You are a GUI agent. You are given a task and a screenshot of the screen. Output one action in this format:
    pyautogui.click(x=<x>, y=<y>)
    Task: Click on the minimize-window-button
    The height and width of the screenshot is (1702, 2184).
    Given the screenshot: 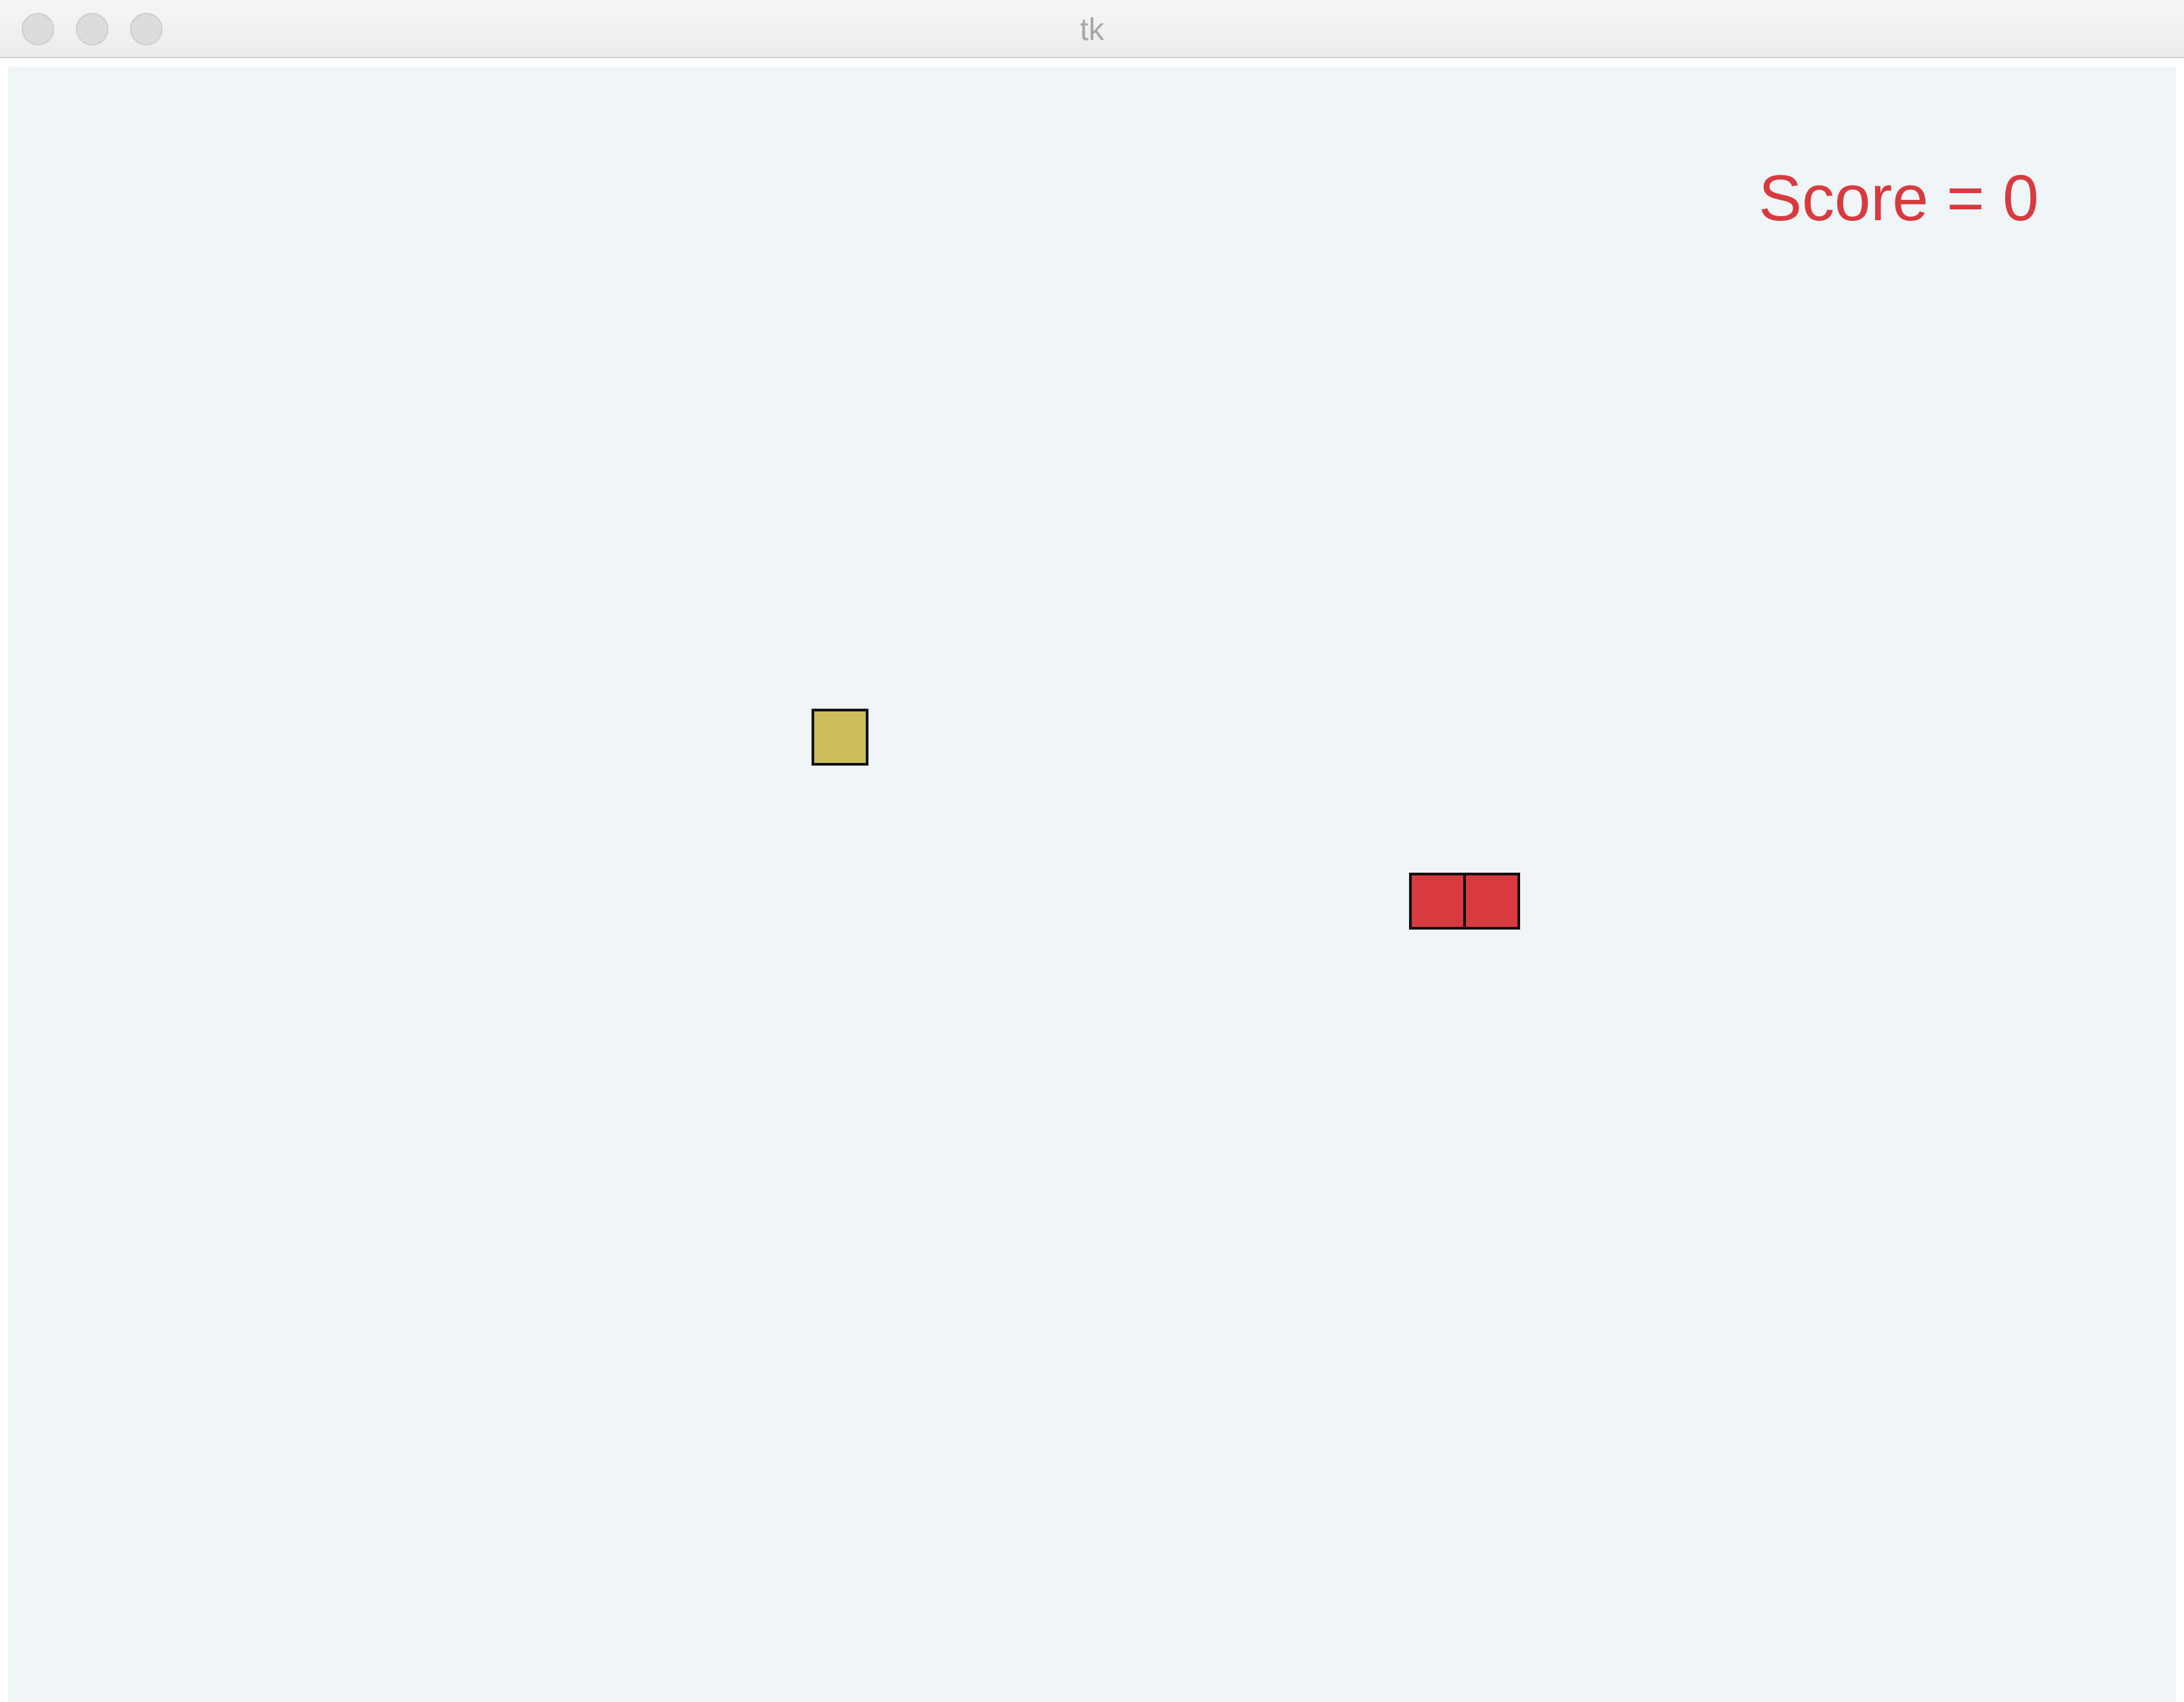 What is the action you would take?
    pyautogui.click(x=92, y=29)
    